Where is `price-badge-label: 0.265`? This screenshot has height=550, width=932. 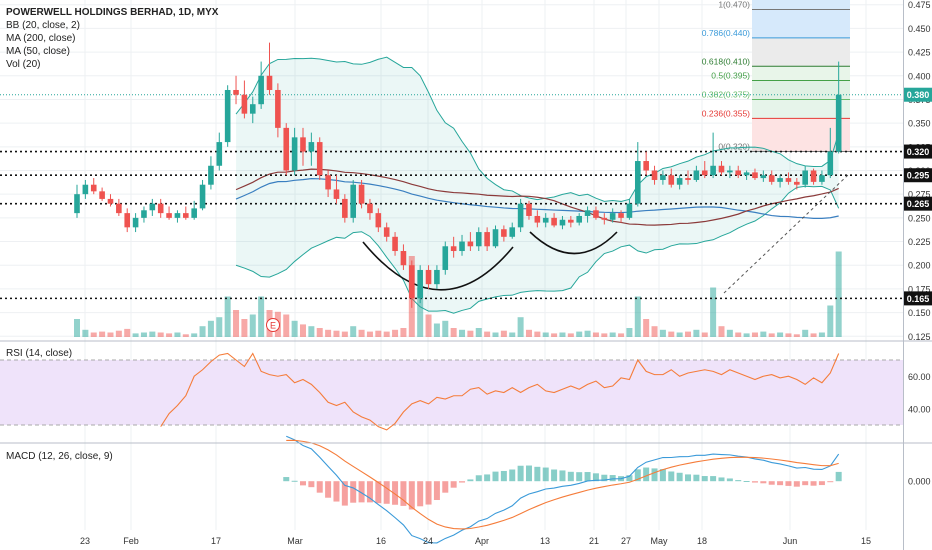
price-badge-label: 0.265 is located at coordinates (918, 204).